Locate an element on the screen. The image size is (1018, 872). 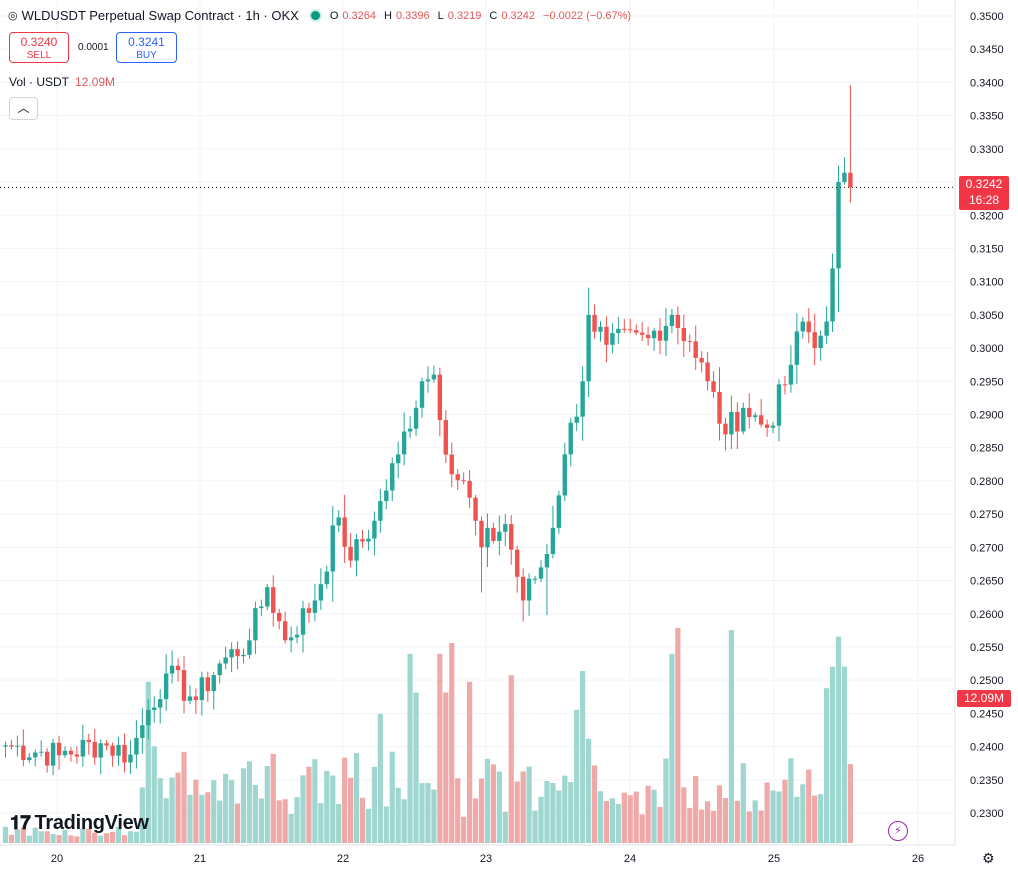
y-tick-label: 0.2350 is located at coordinates (987, 781).